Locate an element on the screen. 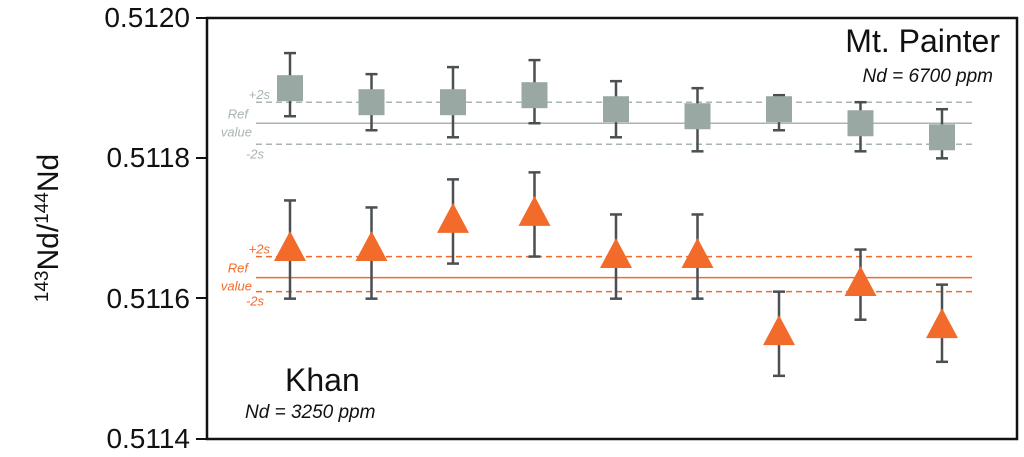 This screenshot has height=457, width=1024. plus-2s-label-mt-painter: +2s is located at coordinates (260, 94).